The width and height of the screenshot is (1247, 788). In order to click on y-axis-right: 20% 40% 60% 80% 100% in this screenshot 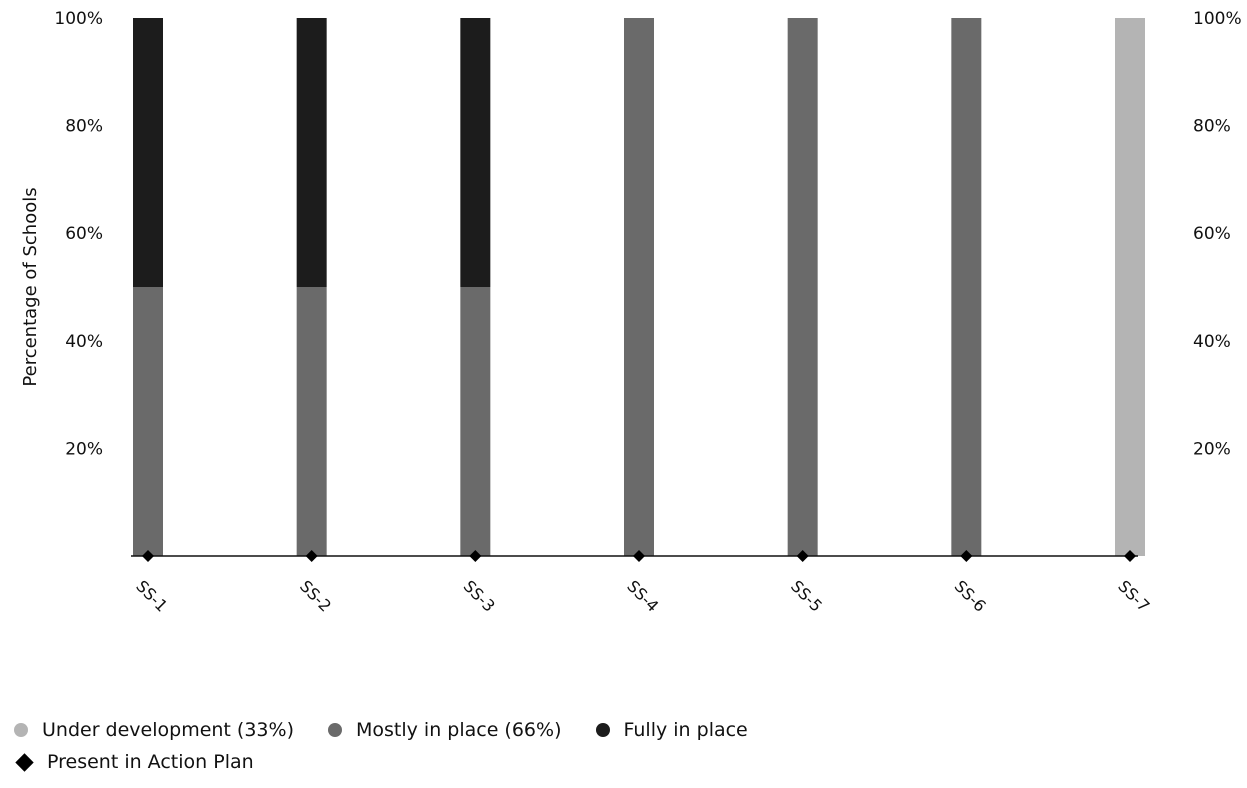, I will do `click(1217, 234)`.